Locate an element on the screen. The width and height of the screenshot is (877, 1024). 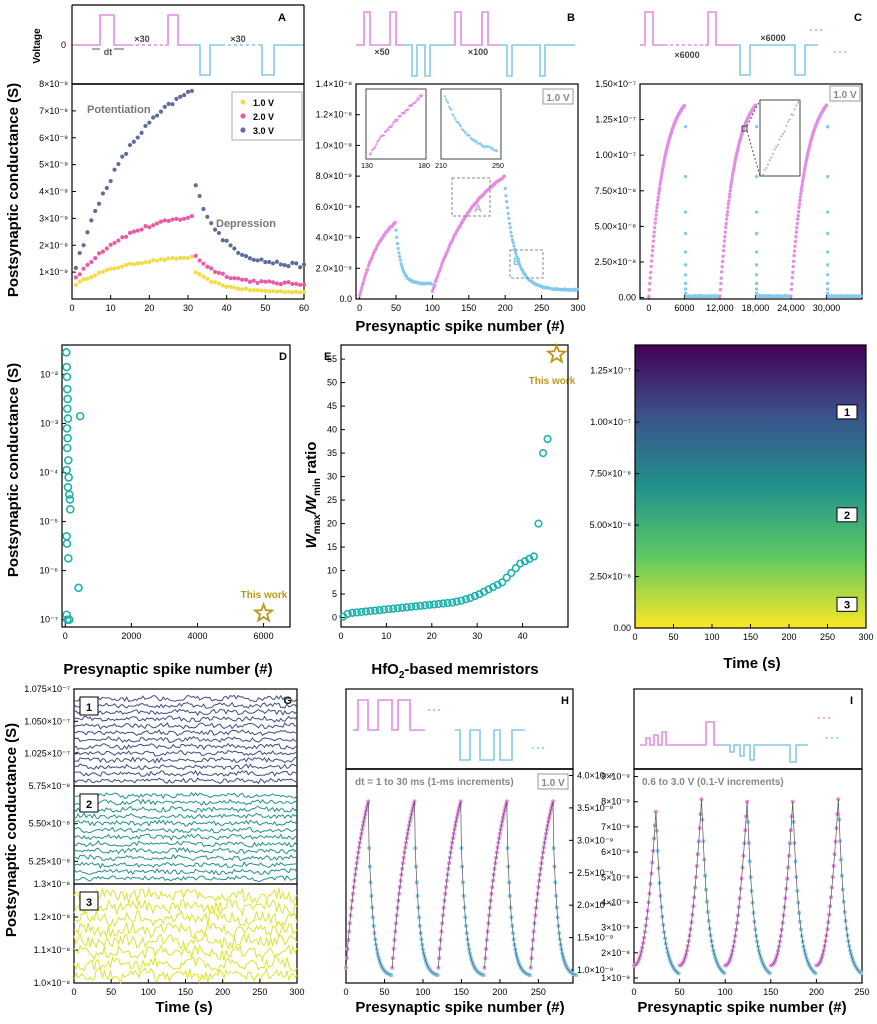
inset-b-tick-1: 210 is located at coordinates (441, 166).